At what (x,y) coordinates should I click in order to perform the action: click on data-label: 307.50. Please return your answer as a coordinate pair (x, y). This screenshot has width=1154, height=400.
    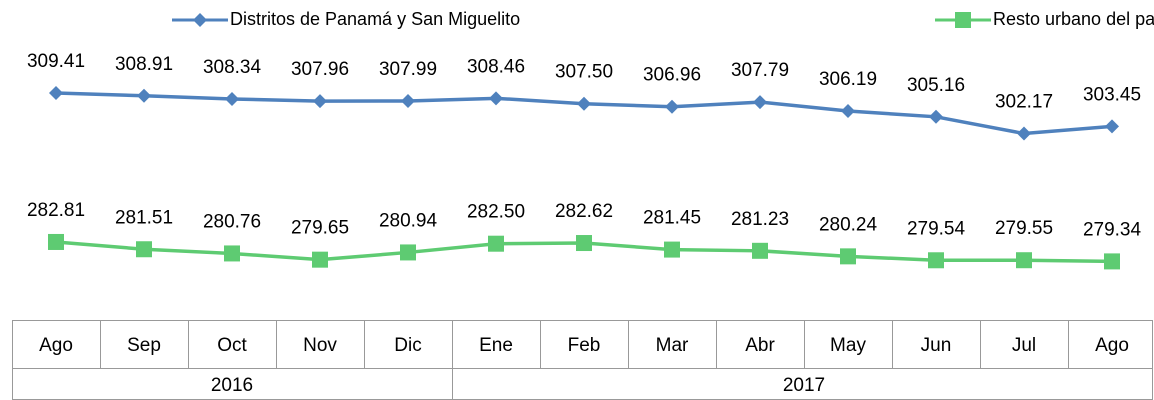
    Looking at the image, I should click on (584, 72).